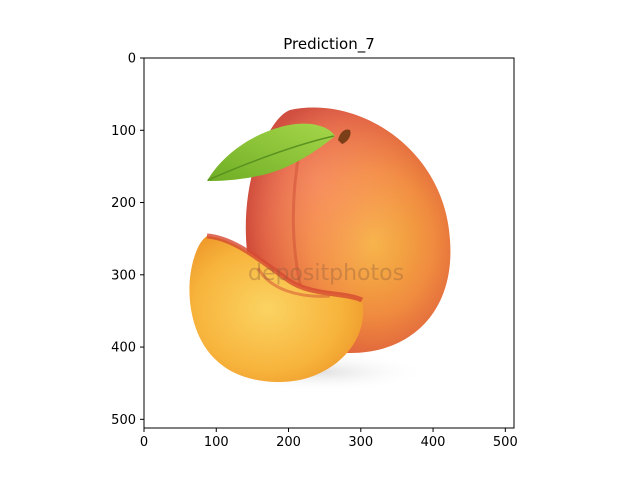 This screenshot has width=640, height=480. Describe the element at coordinates (123, 275) in the screenshot. I see `y-tick-label: 300` at that location.